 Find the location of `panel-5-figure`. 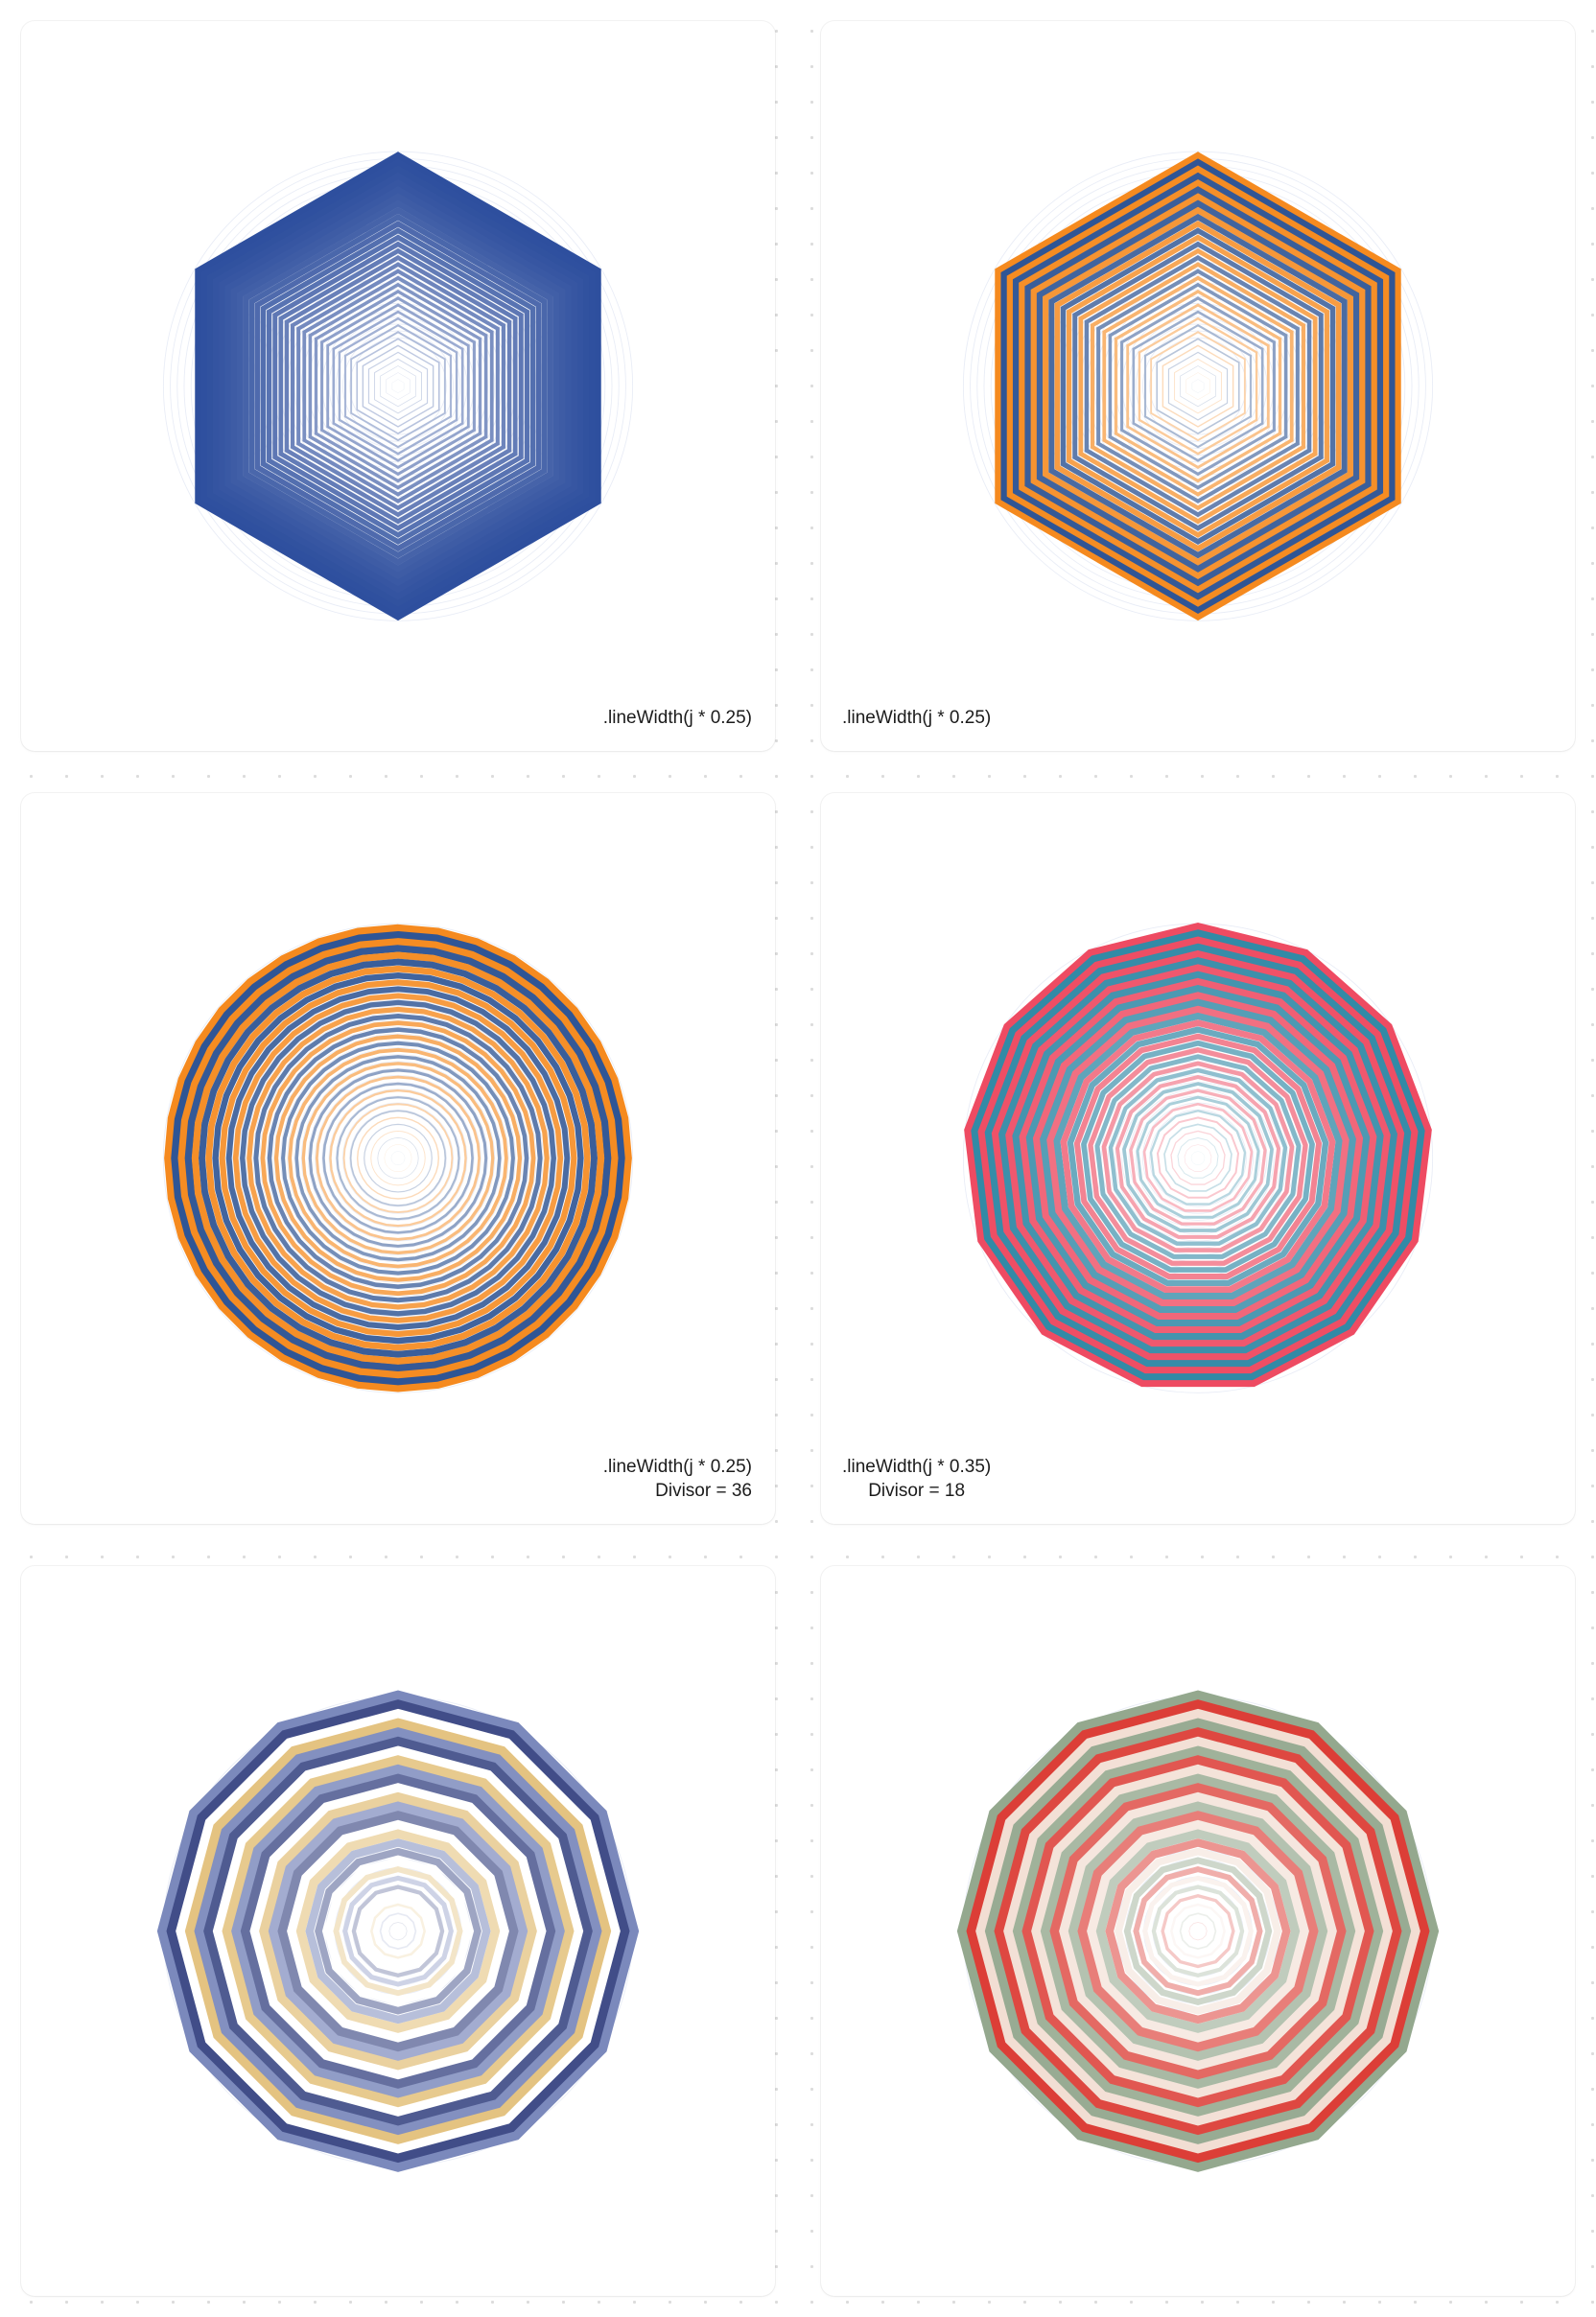

panel-5-figure is located at coordinates (398, 1931).